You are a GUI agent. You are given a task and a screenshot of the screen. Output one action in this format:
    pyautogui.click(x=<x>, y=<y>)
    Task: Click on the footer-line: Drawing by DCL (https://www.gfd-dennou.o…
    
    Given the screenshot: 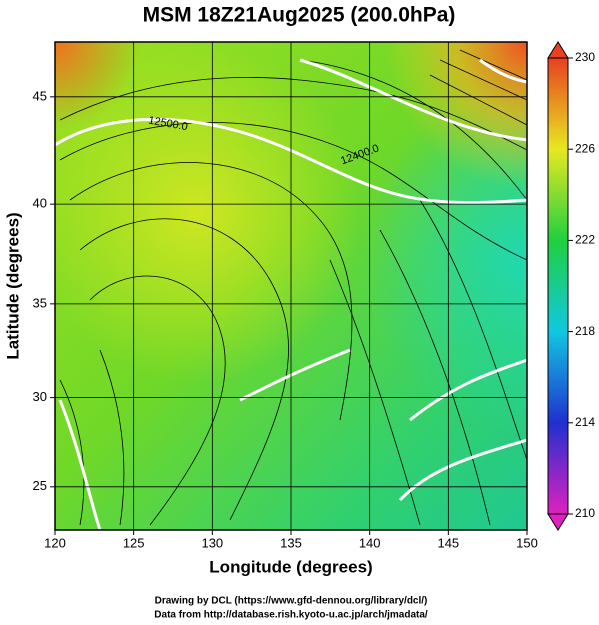 What is the action you would take?
    pyautogui.click(x=291, y=601)
    